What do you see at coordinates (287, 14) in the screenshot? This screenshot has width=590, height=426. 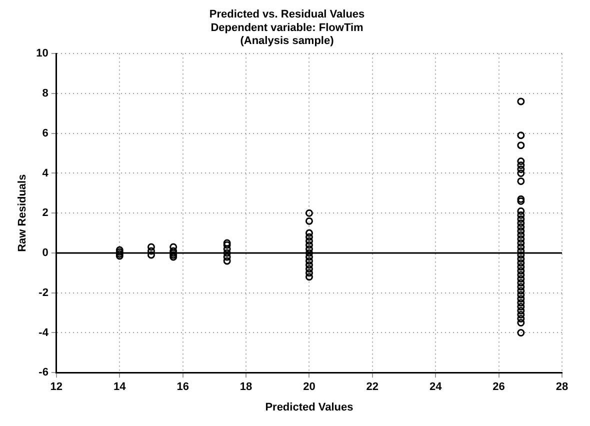 I see `chart-title: Predicted vs. Residual Values` at bounding box center [287, 14].